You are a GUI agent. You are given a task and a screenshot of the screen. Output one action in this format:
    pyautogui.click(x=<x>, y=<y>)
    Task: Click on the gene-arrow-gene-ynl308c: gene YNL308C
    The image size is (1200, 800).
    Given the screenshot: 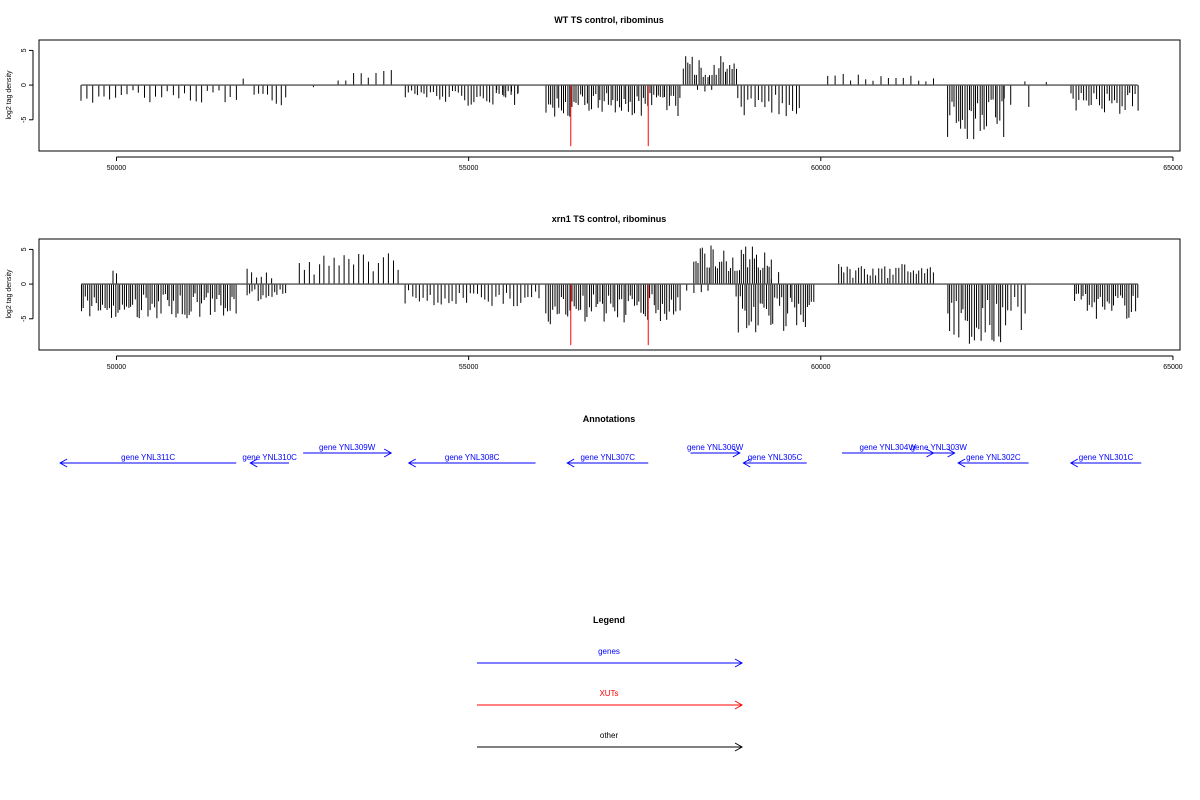 What is the action you would take?
    pyautogui.click(x=471, y=460)
    